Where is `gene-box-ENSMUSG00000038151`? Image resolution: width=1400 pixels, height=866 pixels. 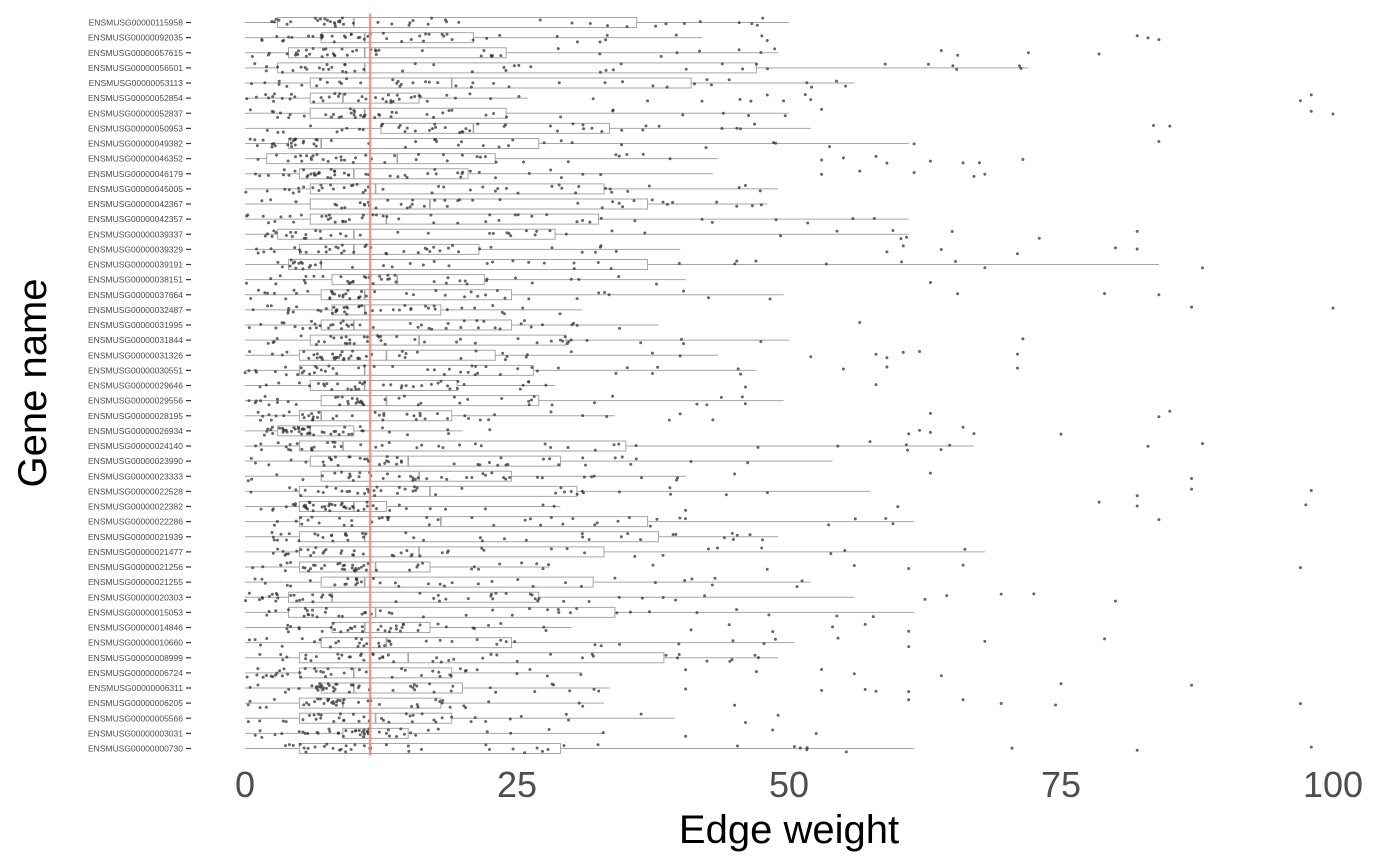
gene-box-ENSMUSG00000038151 is located at coordinates (465, 280).